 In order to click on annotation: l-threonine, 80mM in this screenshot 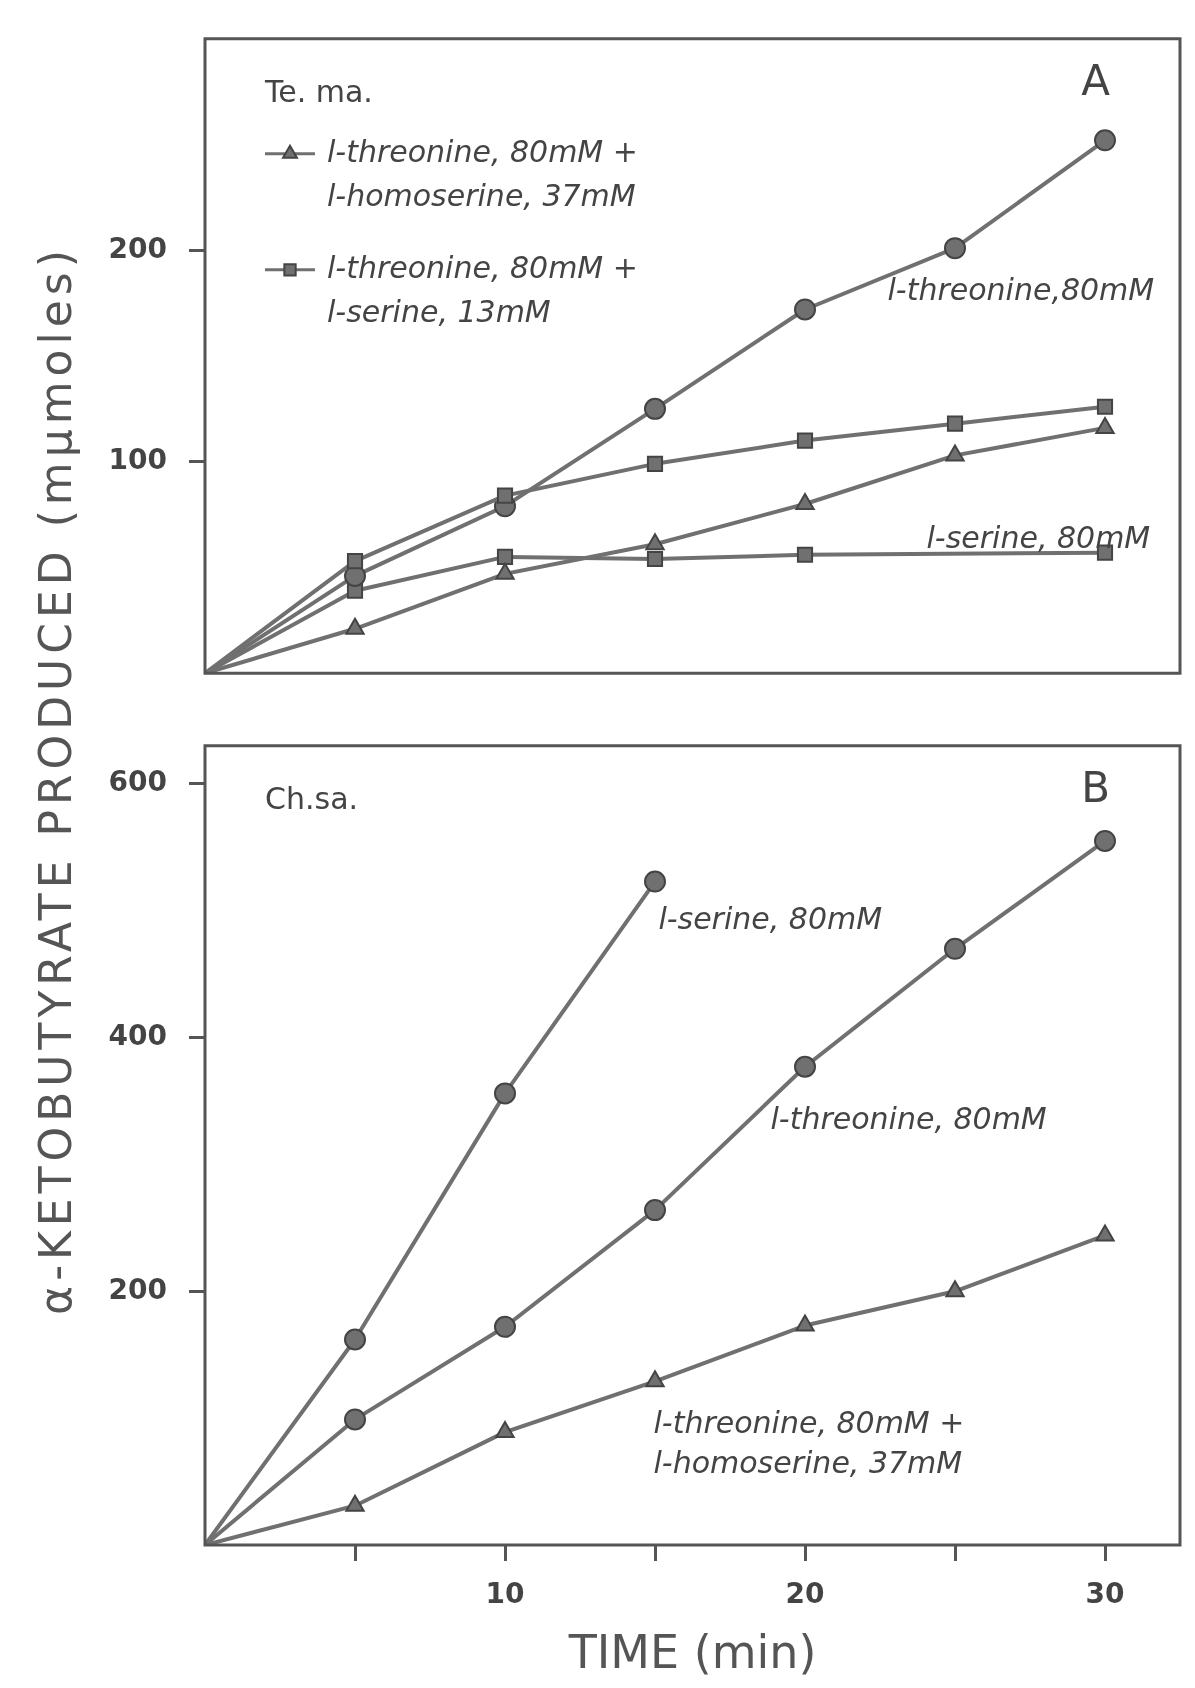, I will do `click(908, 1119)`.